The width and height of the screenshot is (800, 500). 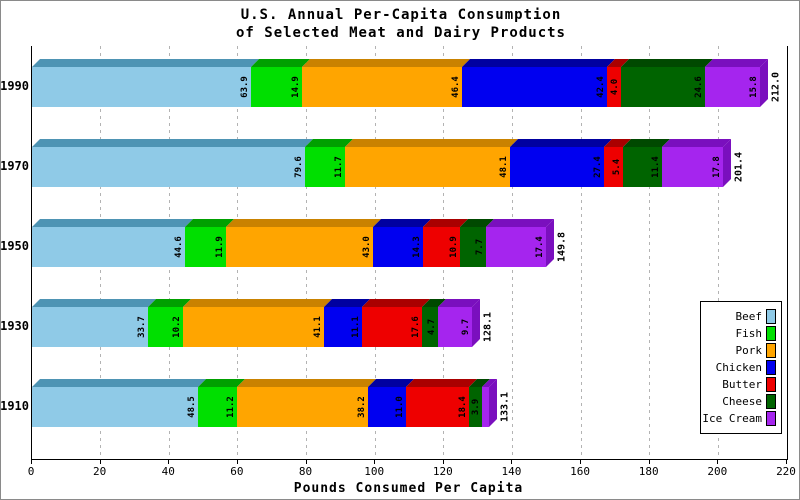 I want to click on segment-value-label: 4.0, so click(x=614, y=87).